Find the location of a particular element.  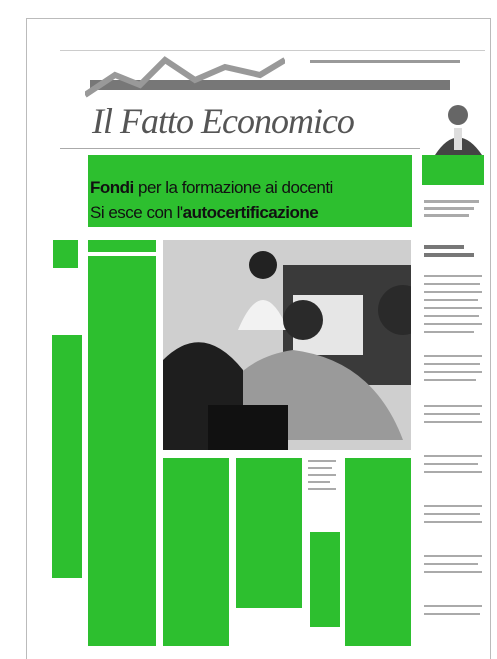

headline-lead: Fondi is located at coordinates (112, 187).